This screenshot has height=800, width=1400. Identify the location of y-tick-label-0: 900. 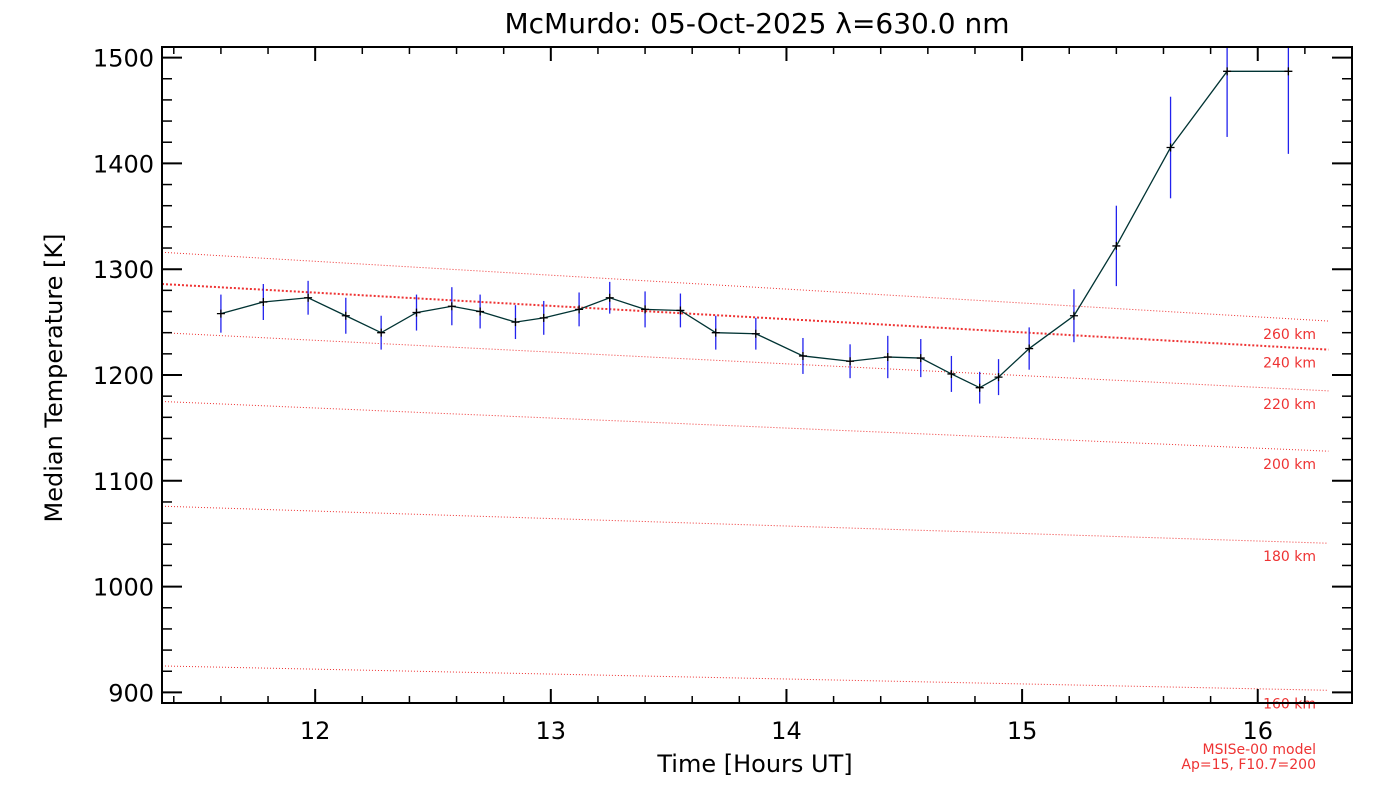
(131, 693).